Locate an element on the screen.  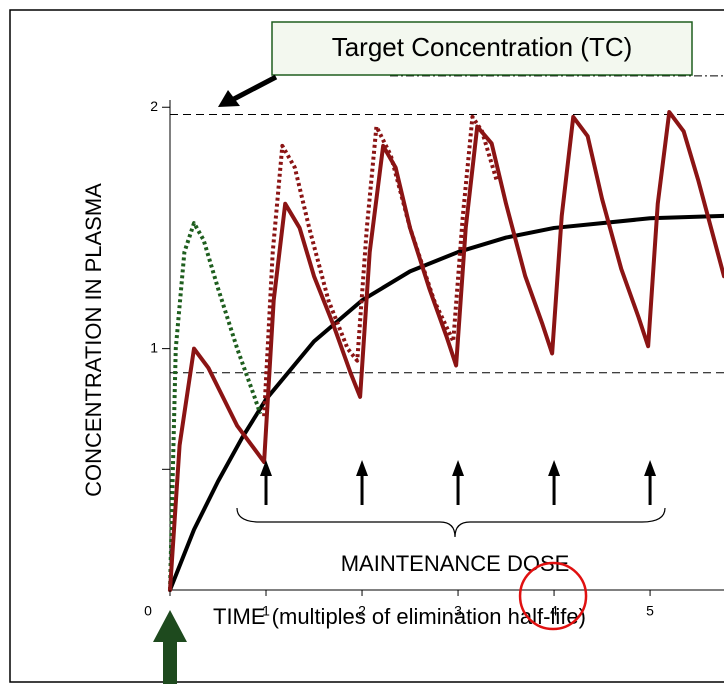
title-box is located at coordinates (482, 48).